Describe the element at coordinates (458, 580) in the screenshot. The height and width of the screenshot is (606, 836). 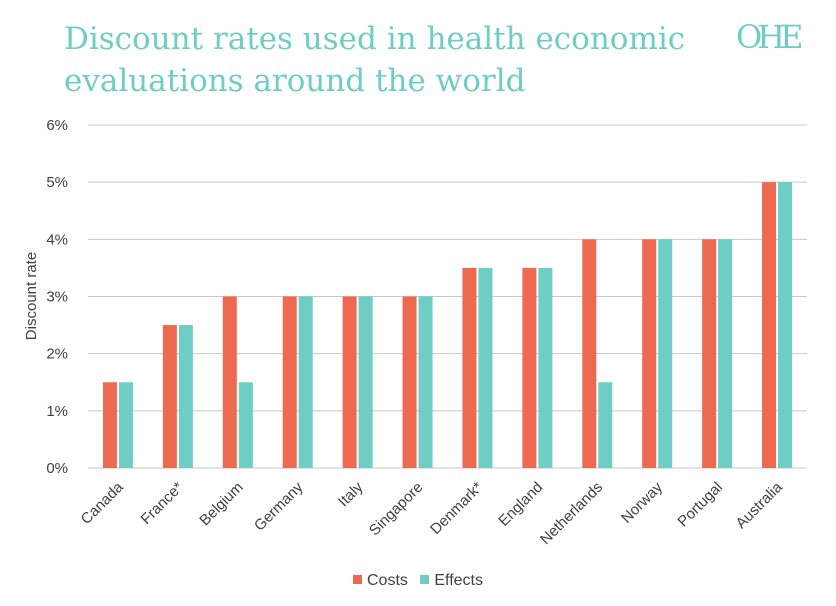
I see `legend-label-effects: Effects` at that location.